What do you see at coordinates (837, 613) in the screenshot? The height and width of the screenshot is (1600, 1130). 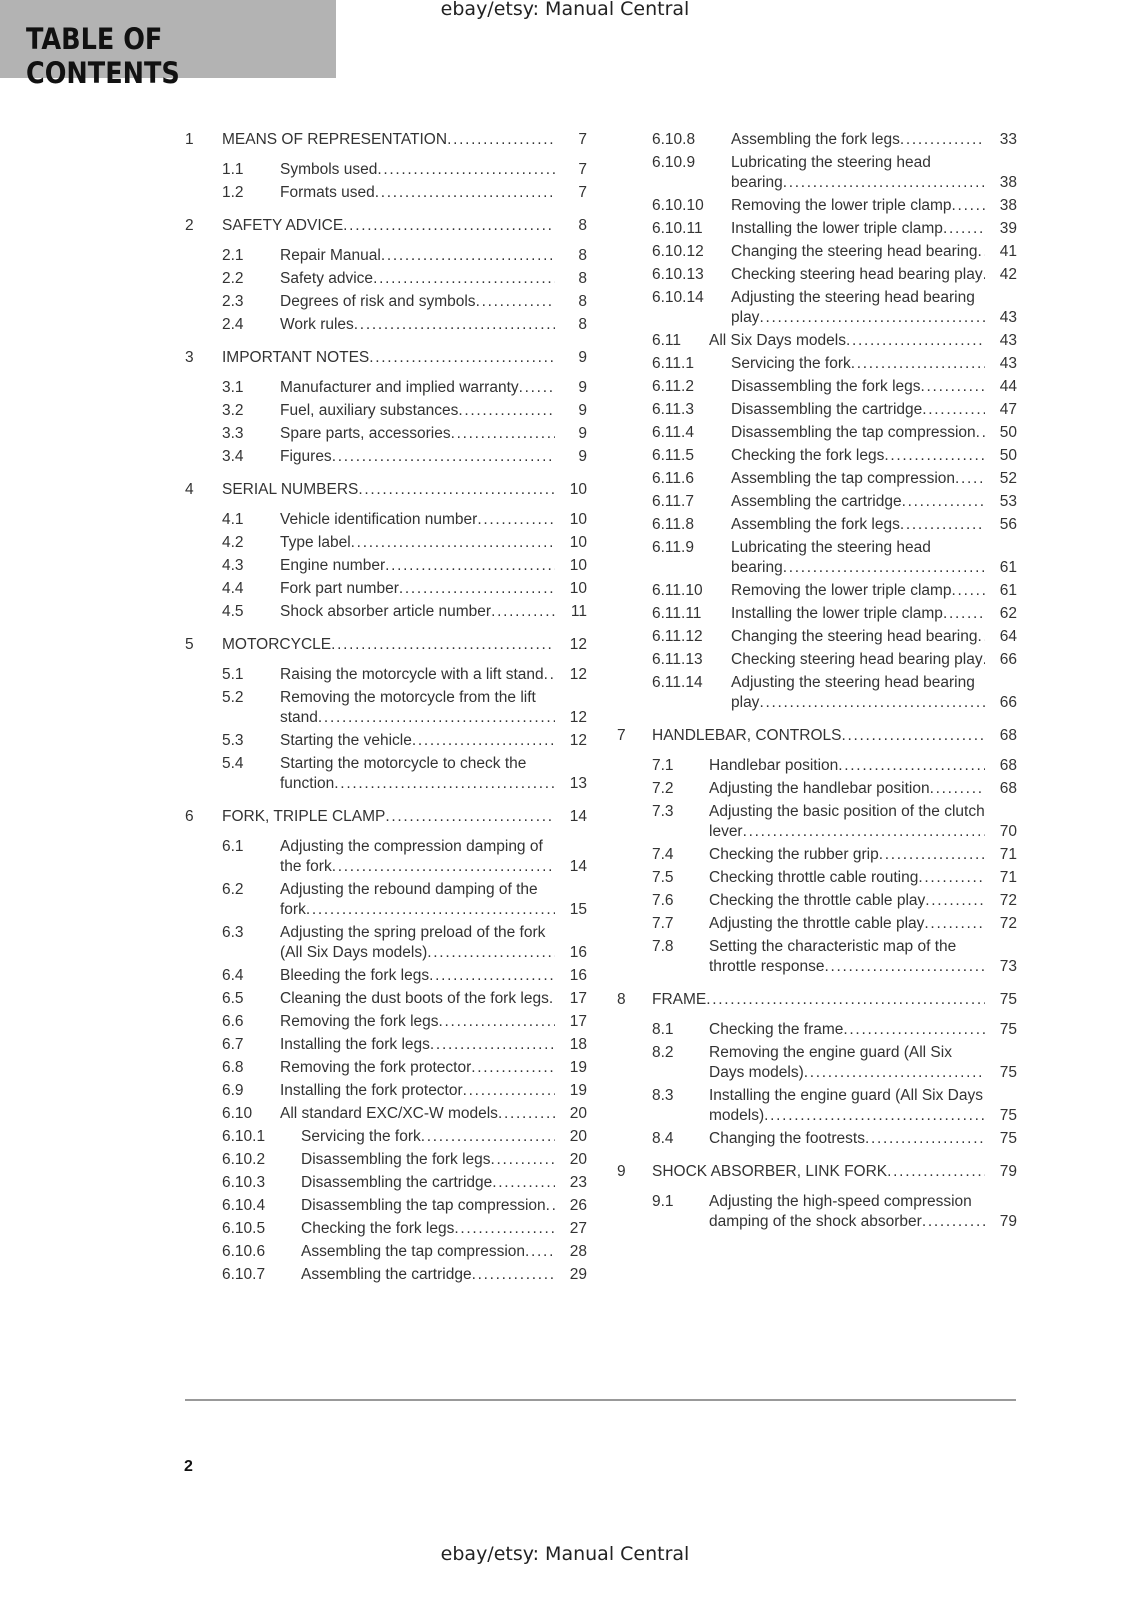 I see `entry-title: Installing the lower triple clamp` at bounding box center [837, 613].